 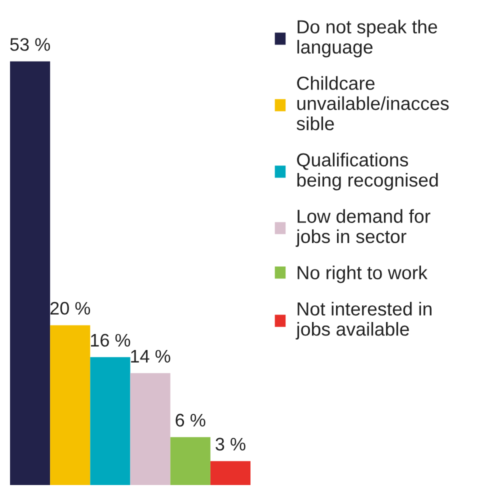 What do you see at coordinates (191, 420) in the screenshot?
I see `data-label: 6 %` at bounding box center [191, 420].